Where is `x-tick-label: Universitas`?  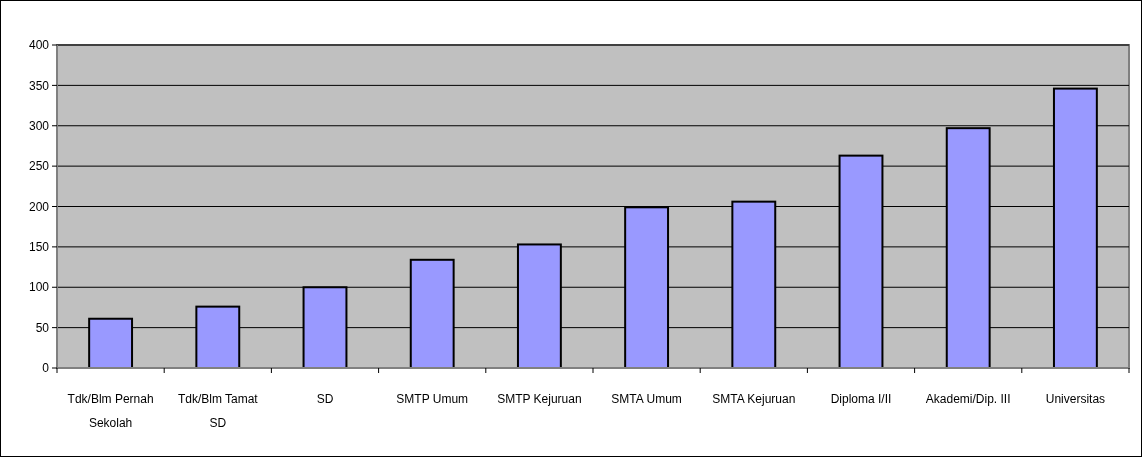
x-tick-label: Universitas is located at coordinates (1075, 399).